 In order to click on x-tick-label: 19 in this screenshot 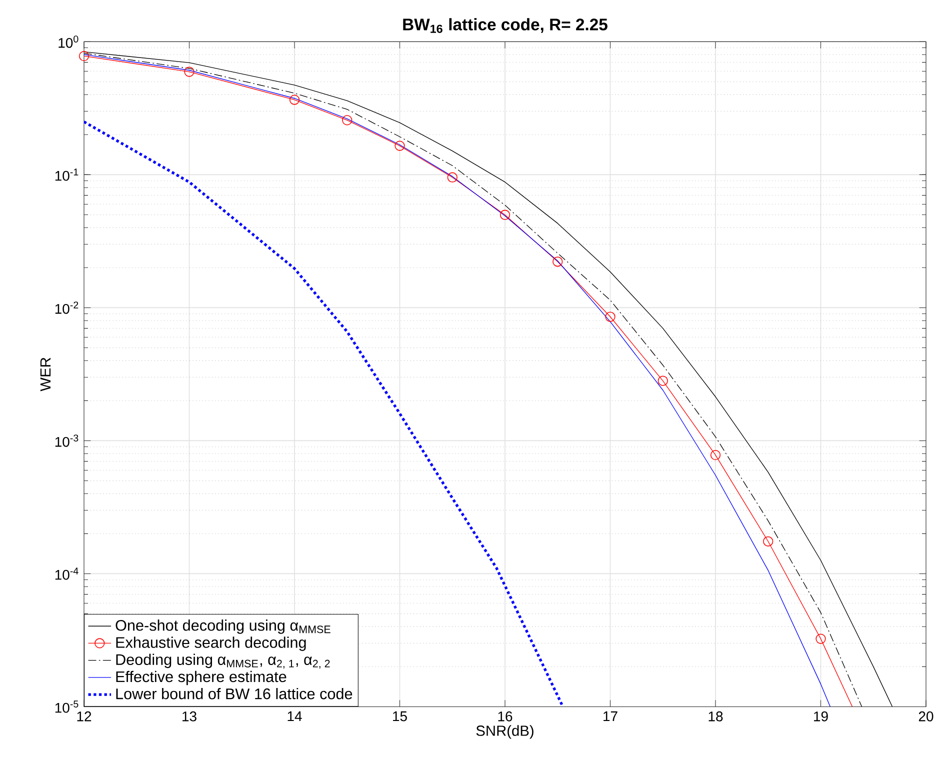, I will do `click(821, 716)`.